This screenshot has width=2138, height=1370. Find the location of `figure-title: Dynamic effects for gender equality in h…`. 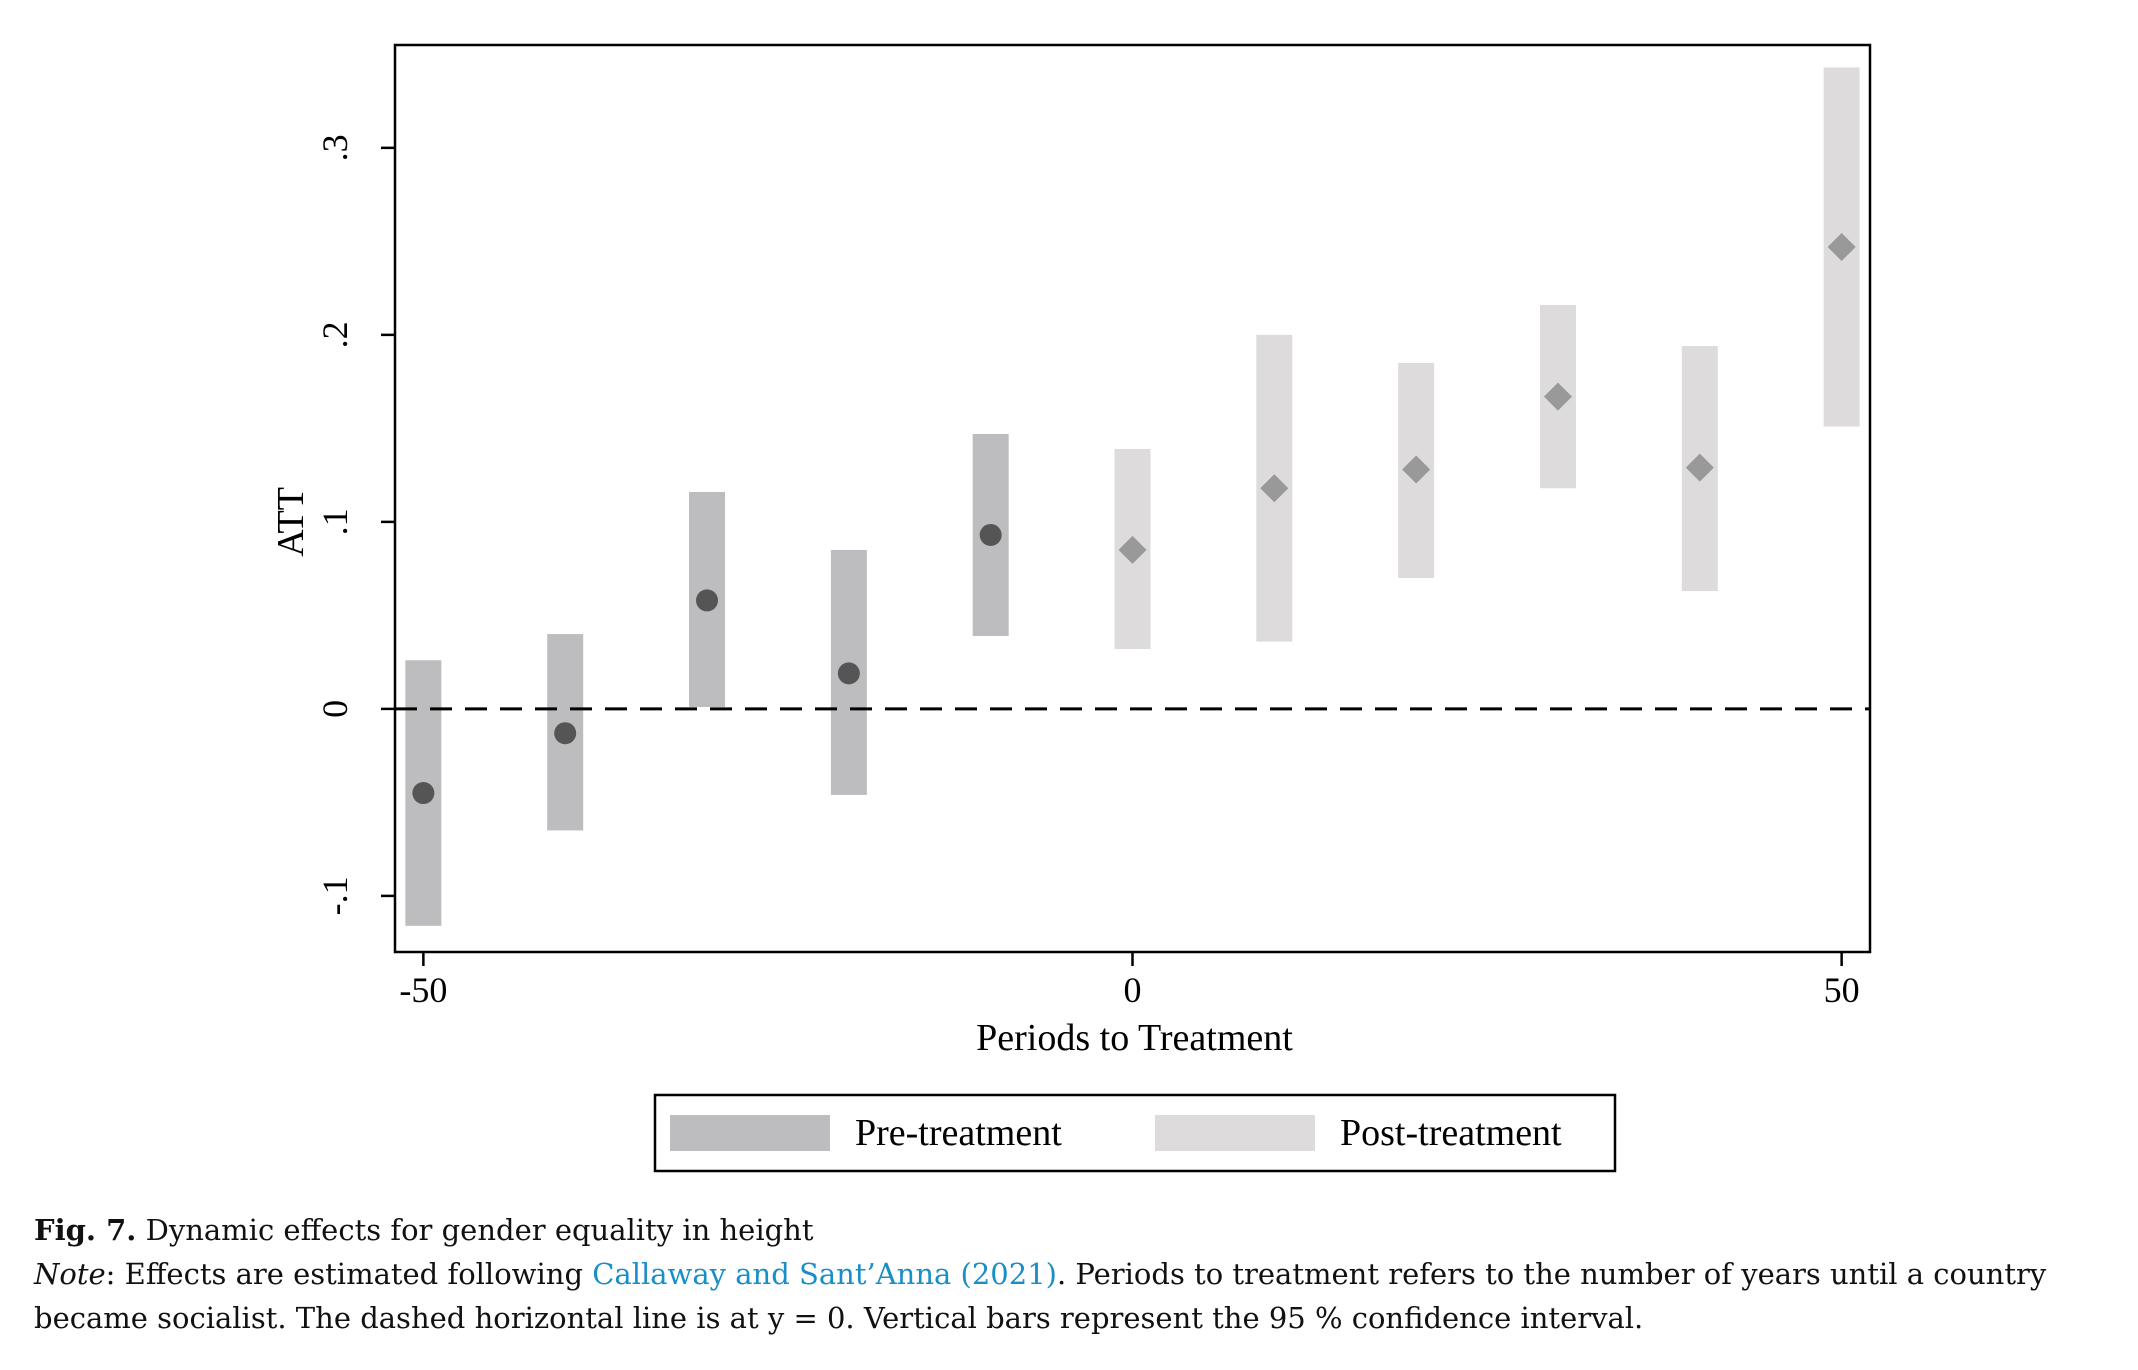

figure-title: Dynamic effects for gender equality in h… is located at coordinates (479, 1230).